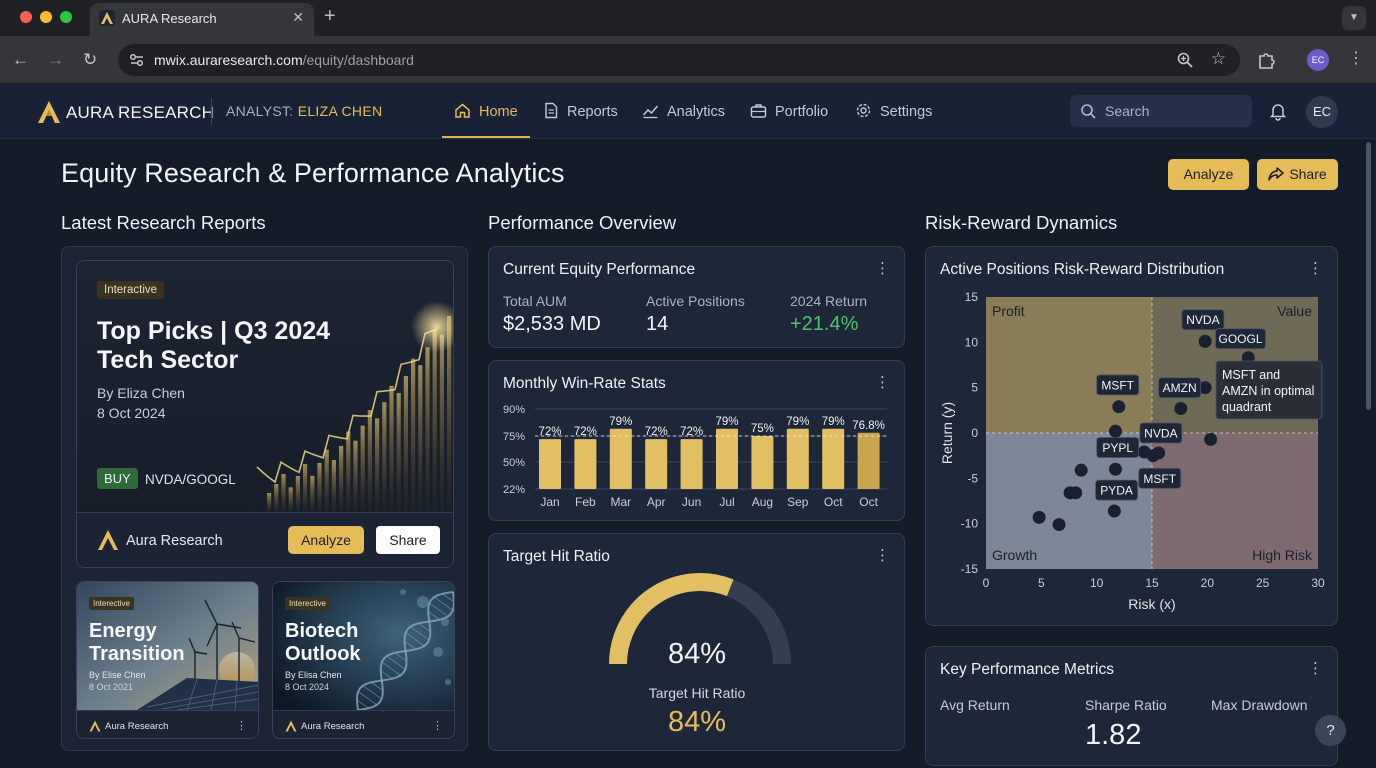 This screenshot has height=768, width=1376. What do you see at coordinates (123, 631) in the screenshot?
I see `energy-title-line1: Energy` at bounding box center [123, 631].